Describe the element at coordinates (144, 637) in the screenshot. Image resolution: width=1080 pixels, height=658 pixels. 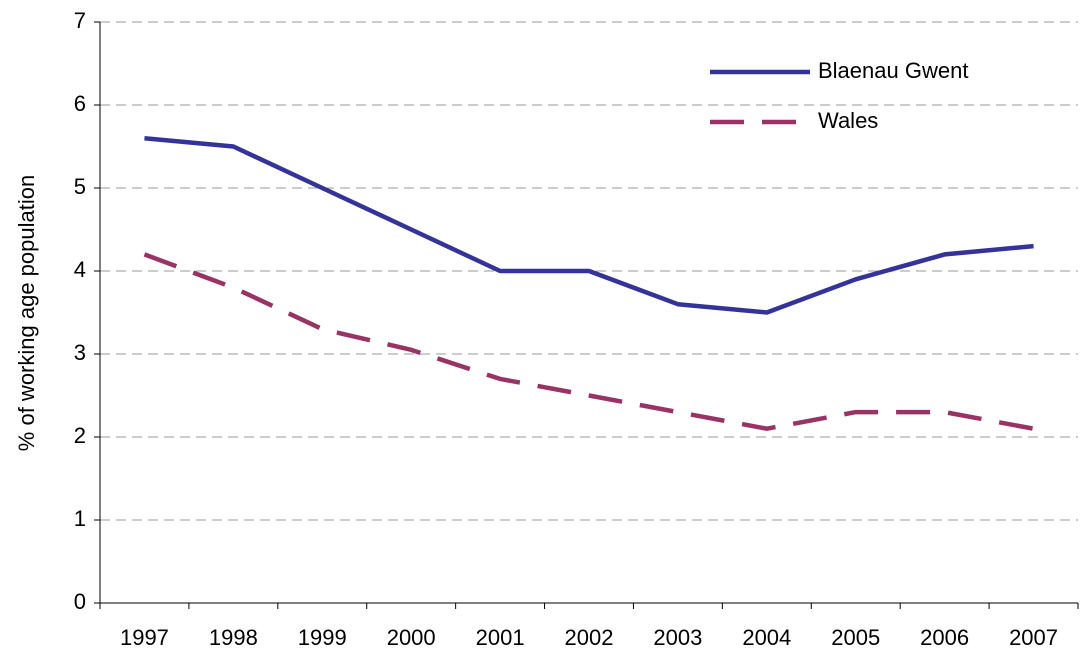
I see `x-tick-label: 1997` at that location.